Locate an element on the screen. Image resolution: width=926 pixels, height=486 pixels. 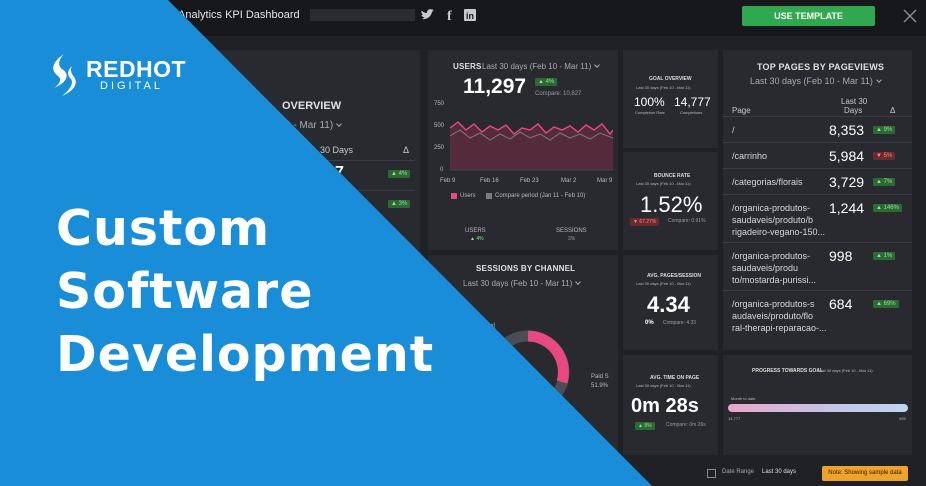
goal-left-value: 100% is located at coordinates (649, 102).